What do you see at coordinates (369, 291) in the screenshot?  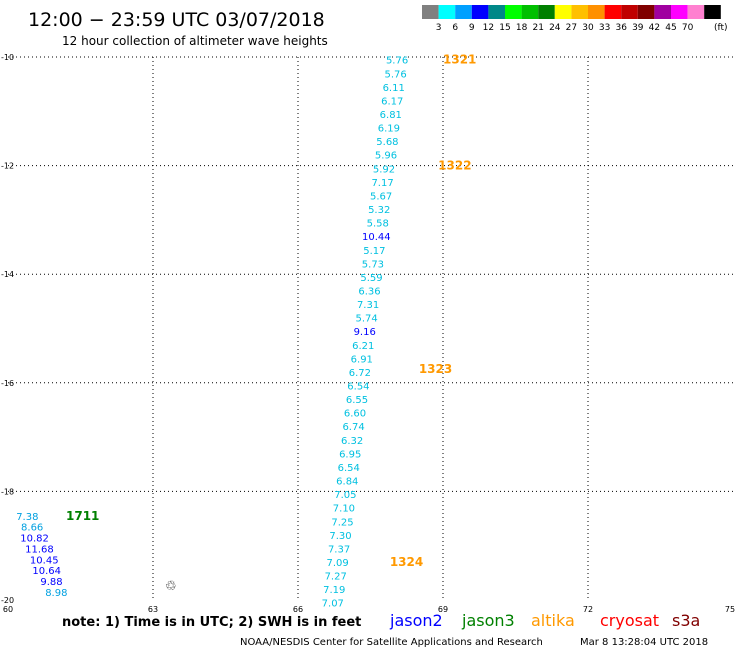 I see `swh-value: 6.36` at bounding box center [369, 291].